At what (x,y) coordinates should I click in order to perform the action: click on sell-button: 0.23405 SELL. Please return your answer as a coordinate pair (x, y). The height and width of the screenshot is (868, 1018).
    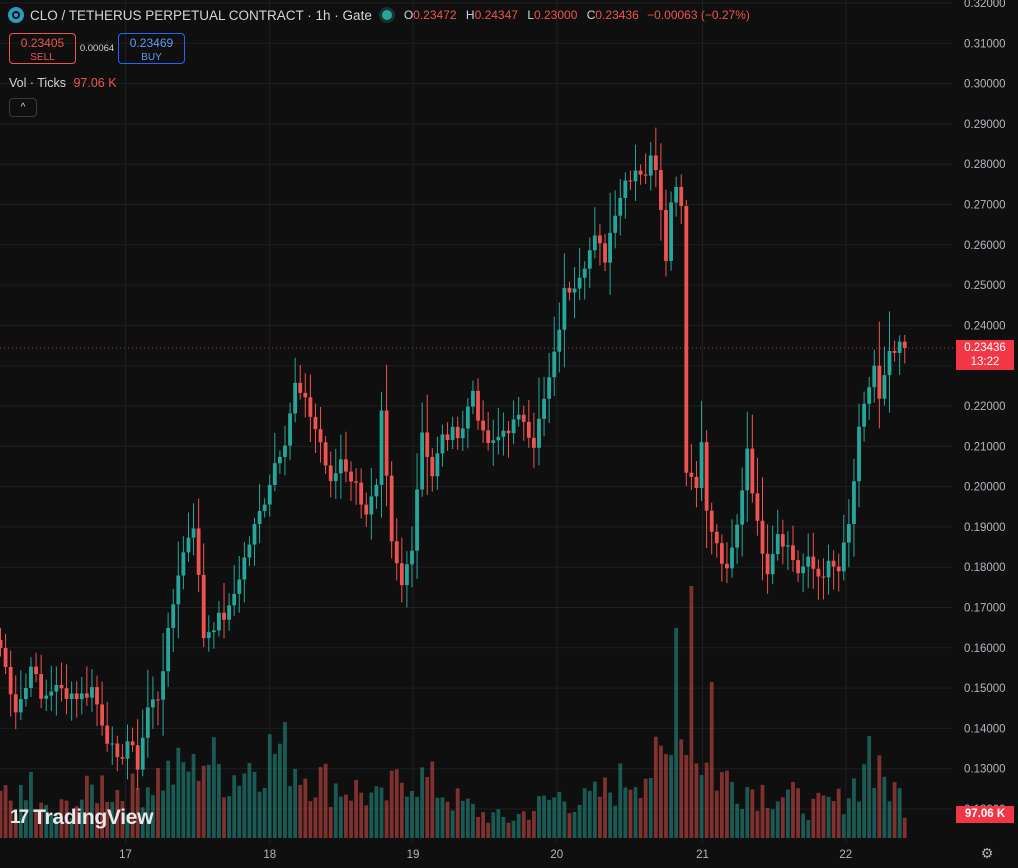
    Looking at the image, I should click on (42, 48).